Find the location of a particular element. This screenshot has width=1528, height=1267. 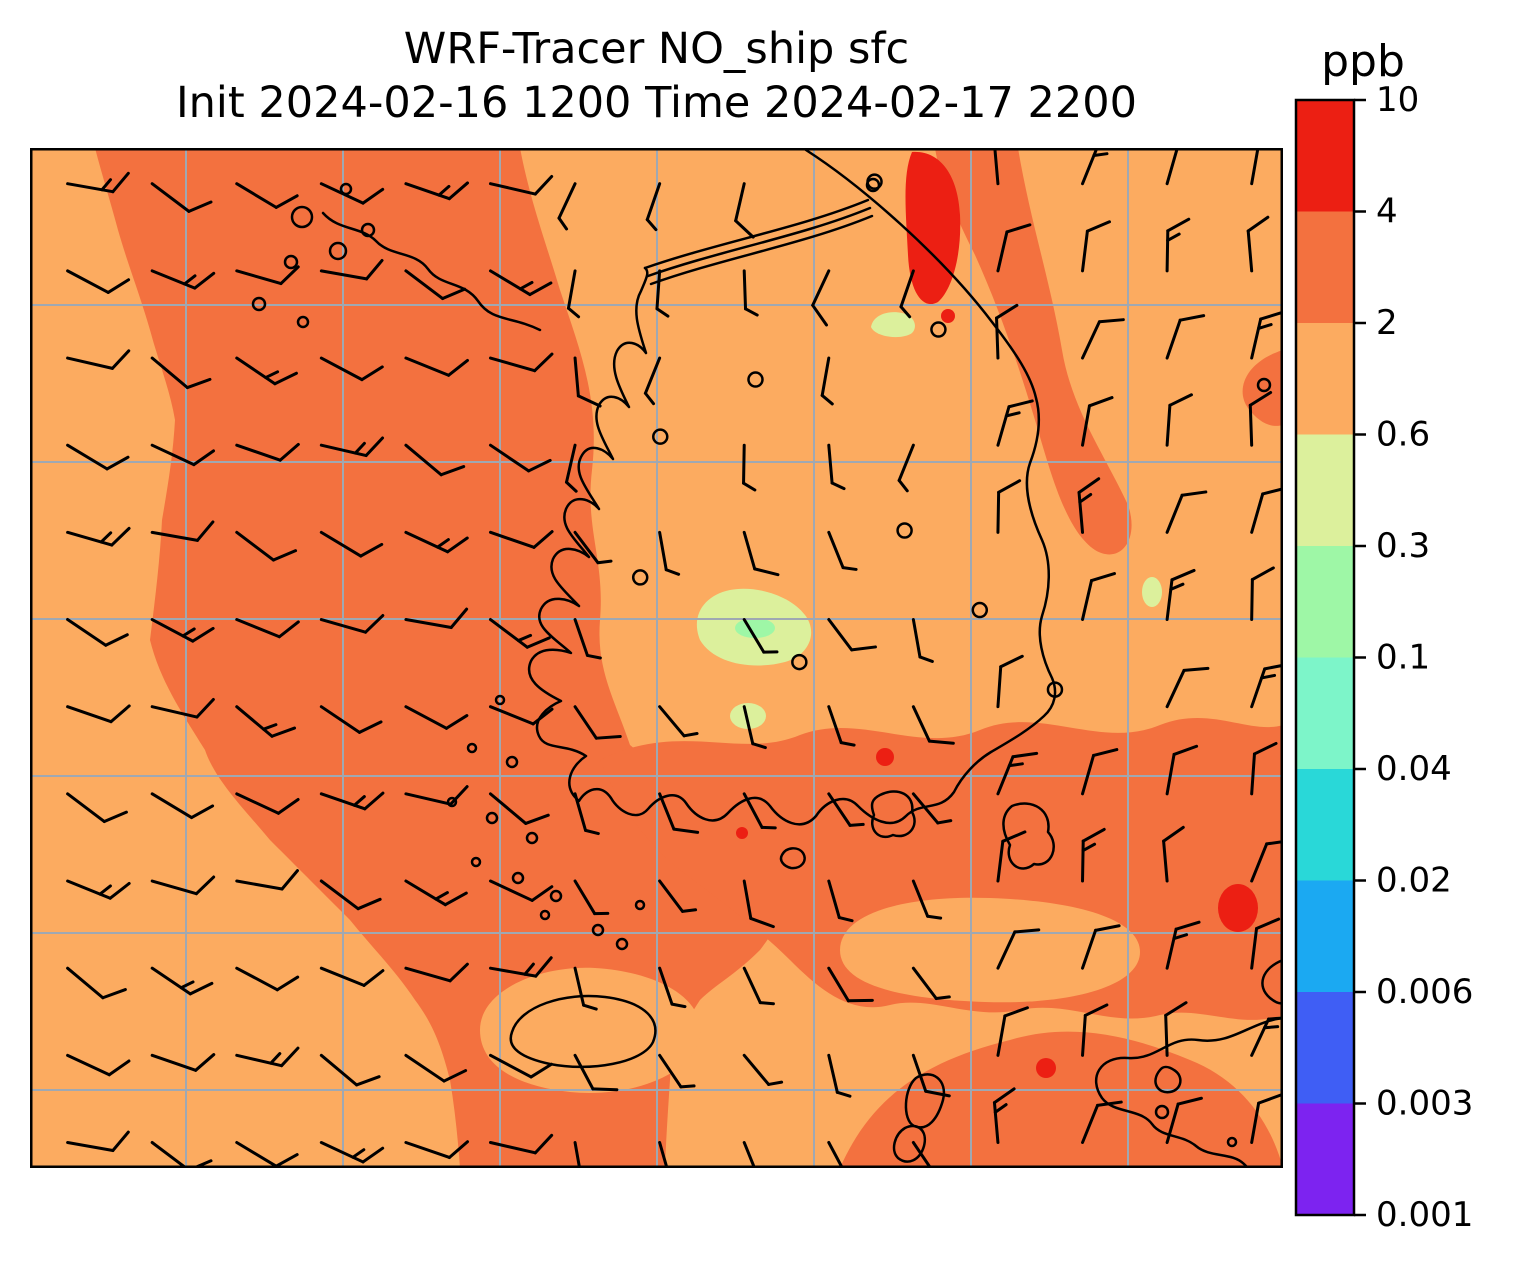

iki-island is located at coordinates (1168, 1079).